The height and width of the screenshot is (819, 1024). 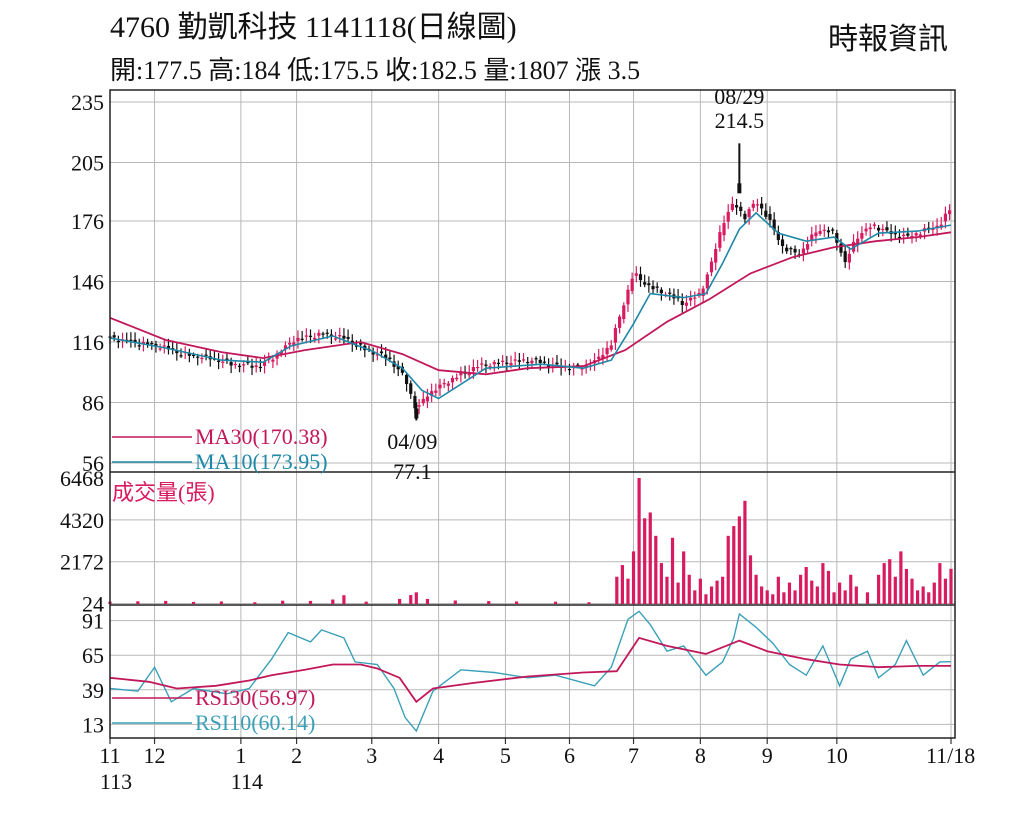 What do you see at coordinates (700, 755) in the screenshot?
I see `x-tick-label: 8` at bounding box center [700, 755].